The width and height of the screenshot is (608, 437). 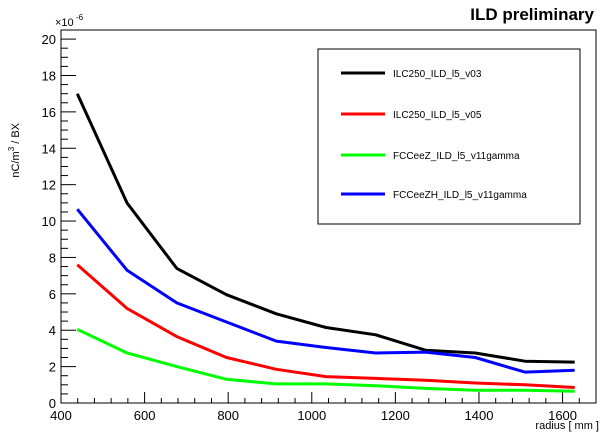 I want to click on y-tick-label: 14, so click(x=49, y=148).